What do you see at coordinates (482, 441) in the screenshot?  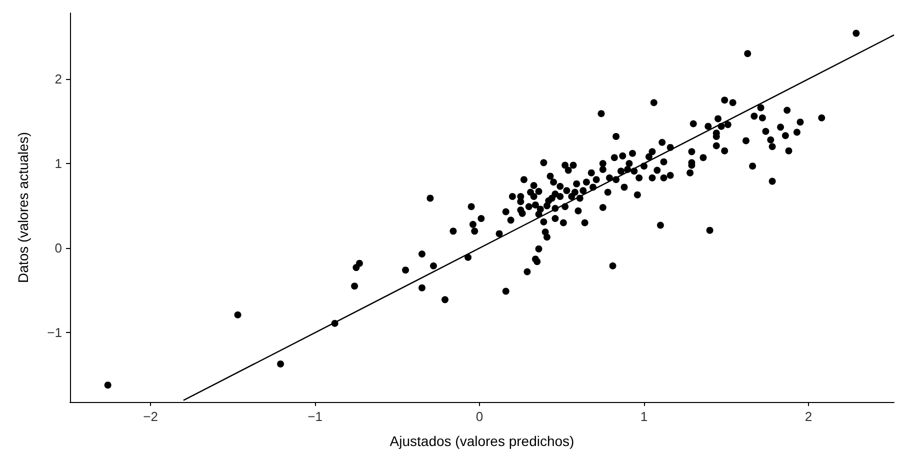 I see `x-axis-title: Ajustados (valores predichos)` at bounding box center [482, 441].